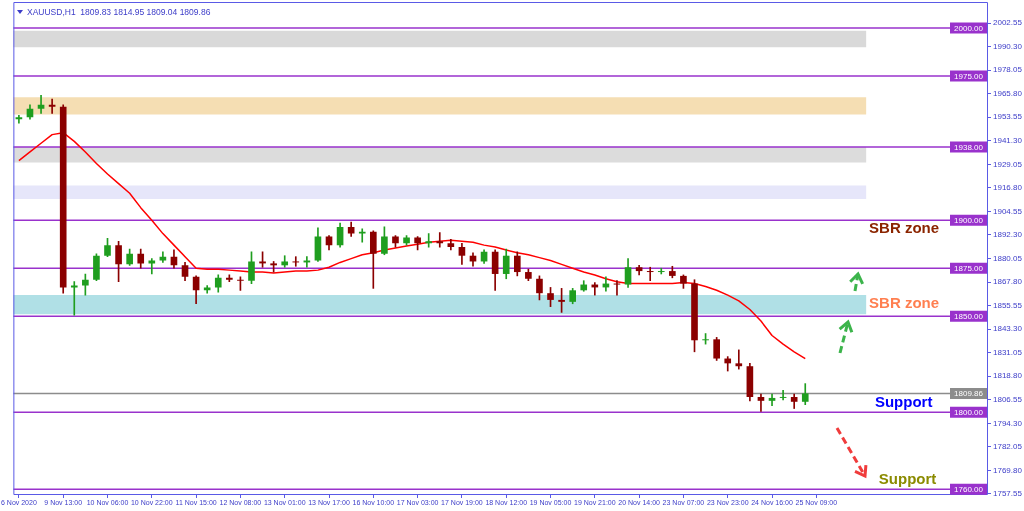  Describe the element at coordinates (969, 394) in the screenshot. I see `ref-line-label: 1809.86` at that location.